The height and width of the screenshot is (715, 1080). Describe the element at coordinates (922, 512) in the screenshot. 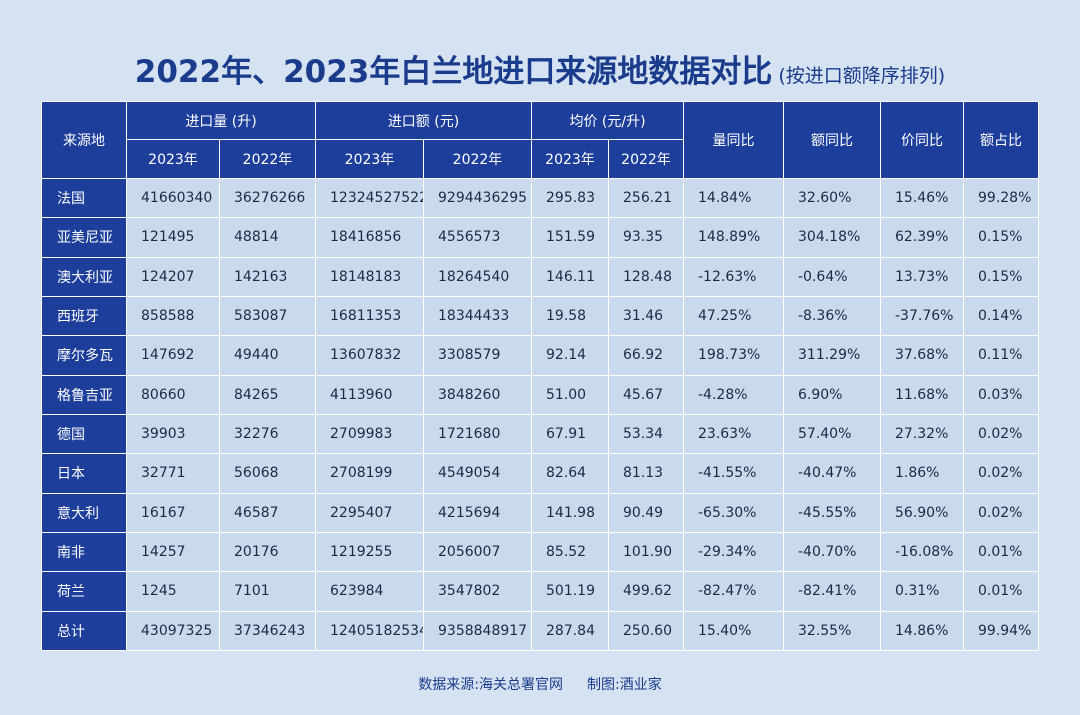

I see `table-cell: 56.90%` at that location.